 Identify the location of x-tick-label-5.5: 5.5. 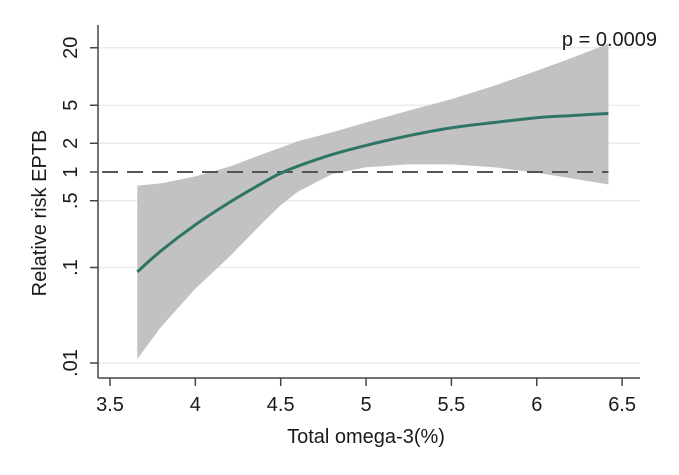
(451, 405).